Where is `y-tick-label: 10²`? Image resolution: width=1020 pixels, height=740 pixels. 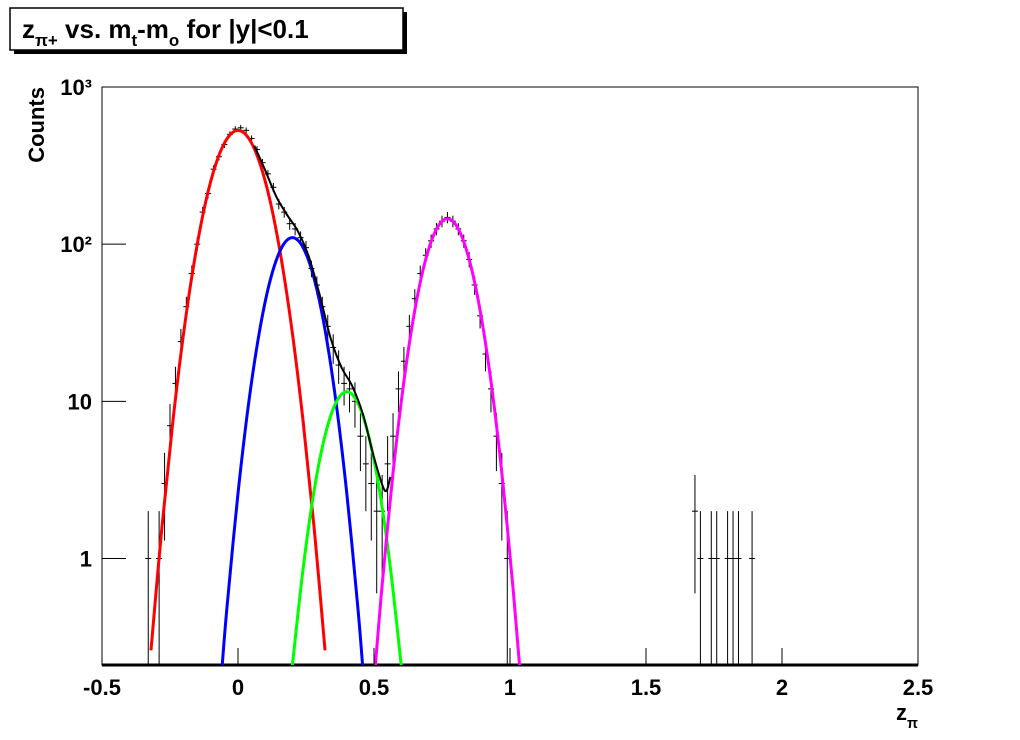
y-tick-label: 10² is located at coordinates (76, 244).